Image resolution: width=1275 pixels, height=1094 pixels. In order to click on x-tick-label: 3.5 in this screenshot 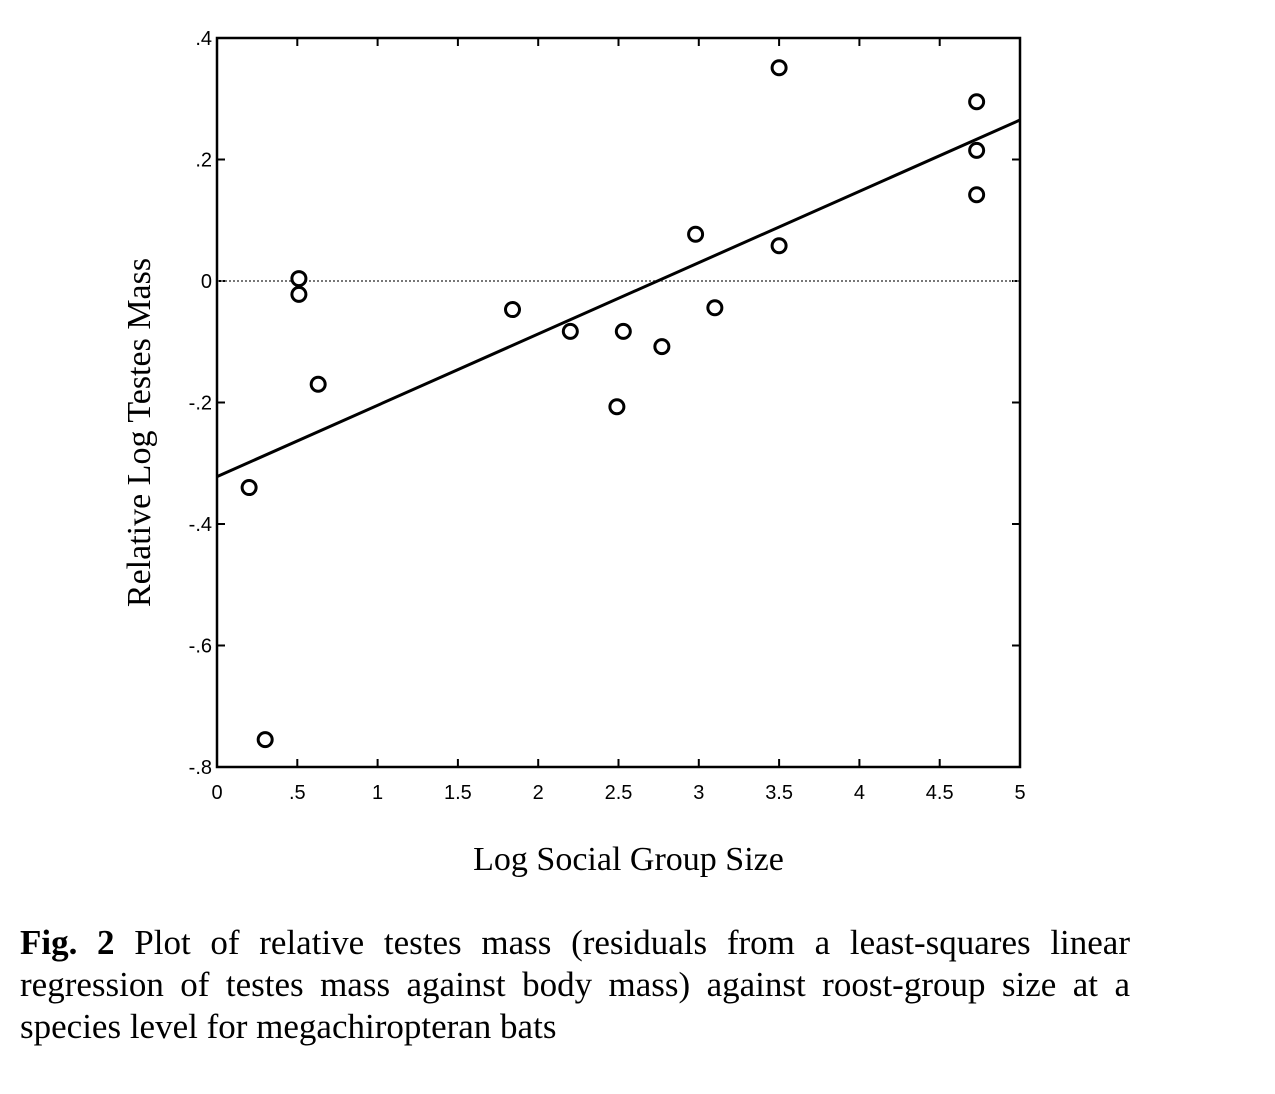, I will do `click(779, 793)`.